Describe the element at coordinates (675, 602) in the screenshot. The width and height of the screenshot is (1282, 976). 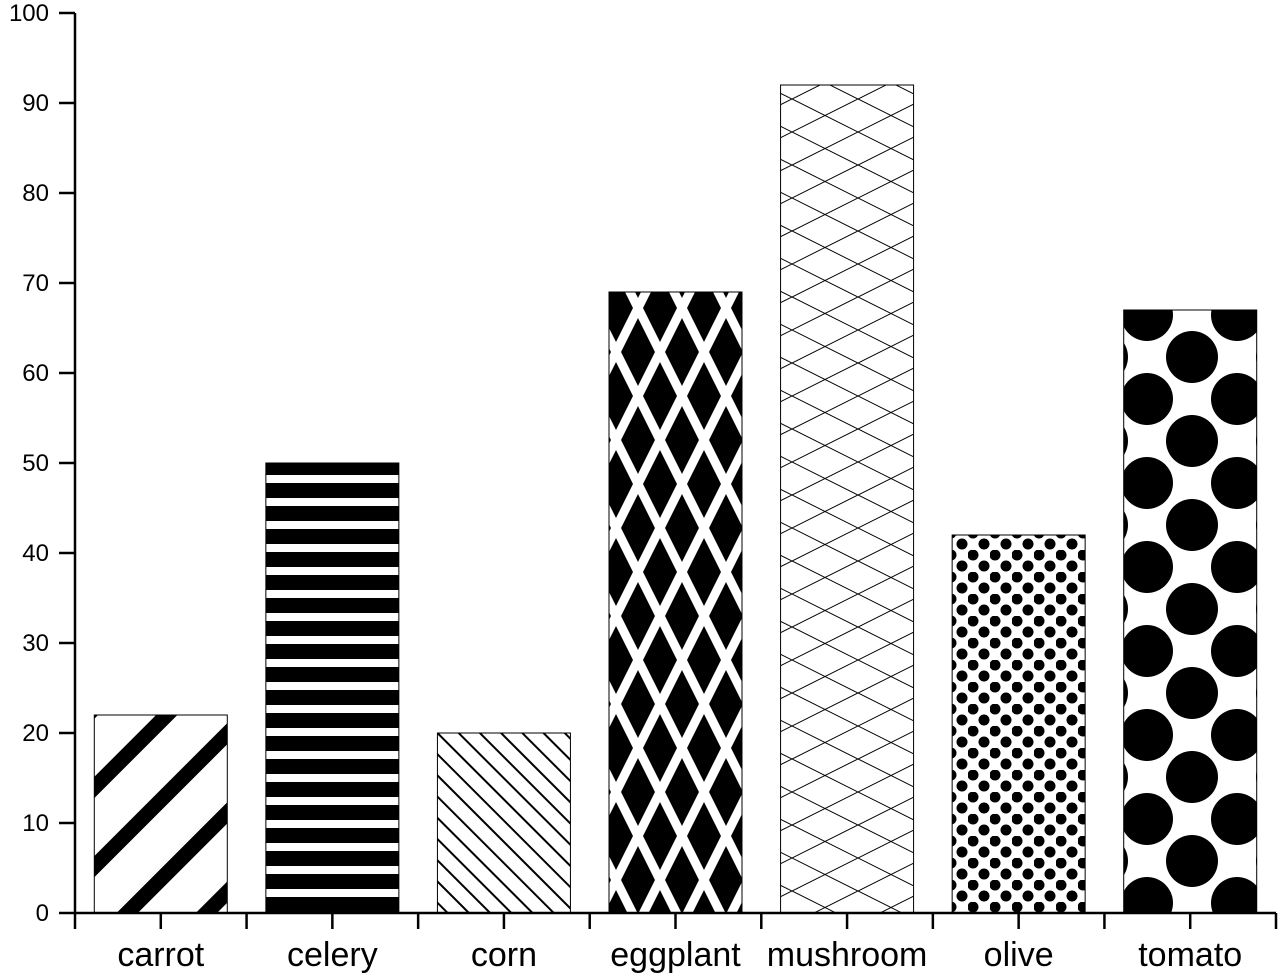
I see `bar-eggplant` at that location.